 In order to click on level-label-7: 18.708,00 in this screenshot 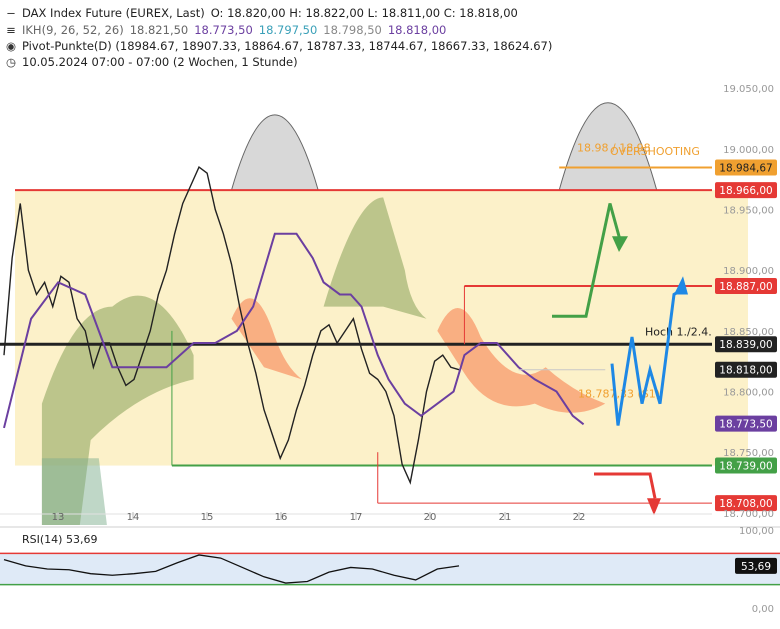, I will do `click(745, 504)`.